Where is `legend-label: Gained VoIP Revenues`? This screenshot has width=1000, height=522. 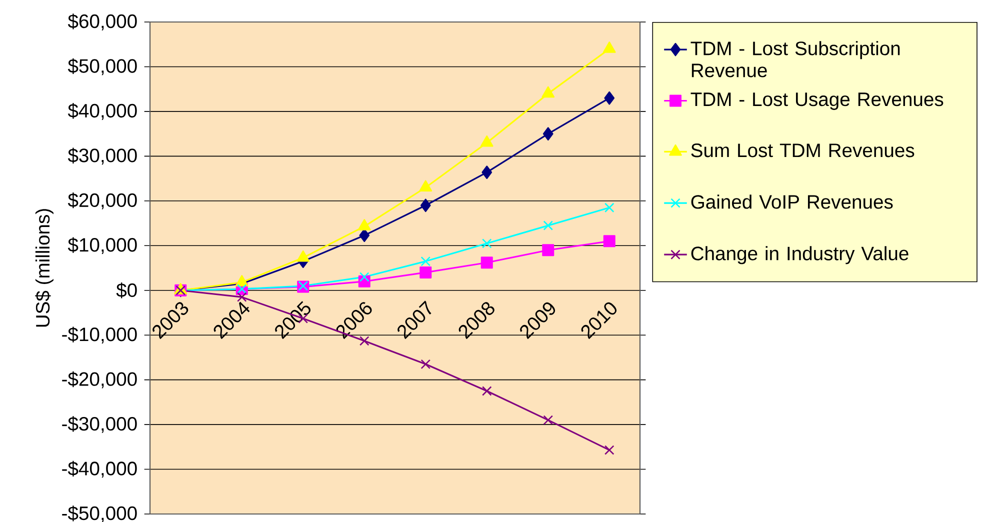
legend-label: Gained VoIP Revenues is located at coordinates (792, 201).